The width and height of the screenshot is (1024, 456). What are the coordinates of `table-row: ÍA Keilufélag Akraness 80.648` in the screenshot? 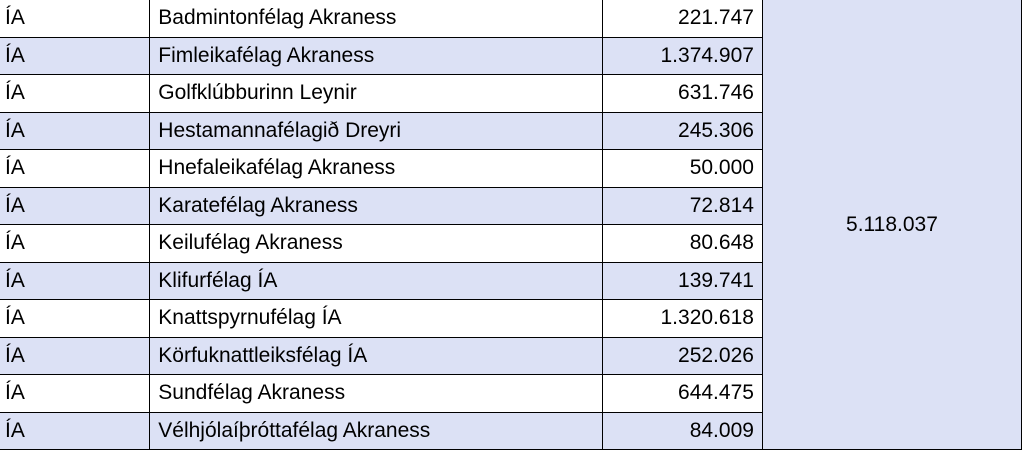 It's located at (511, 243).